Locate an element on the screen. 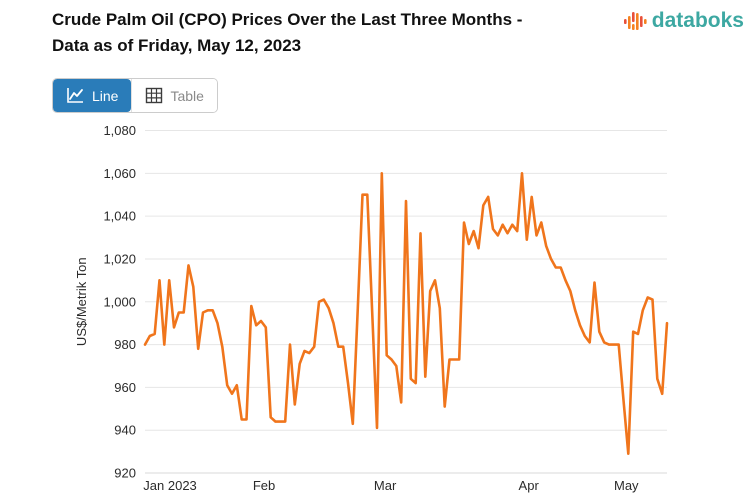  databoks-logo: databoks is located at coordinates (683, 21).